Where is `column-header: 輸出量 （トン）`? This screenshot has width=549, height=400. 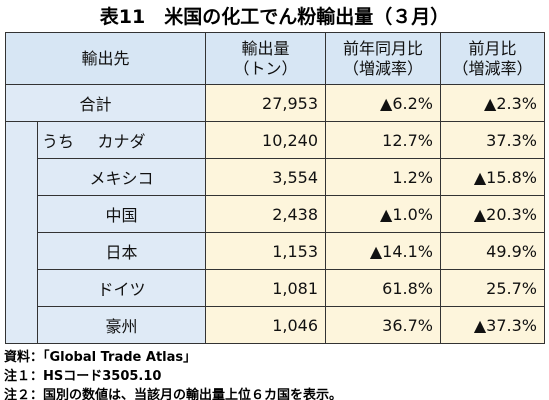 column-header: 輸出量 （トン） is located at coordinates (265, 58).